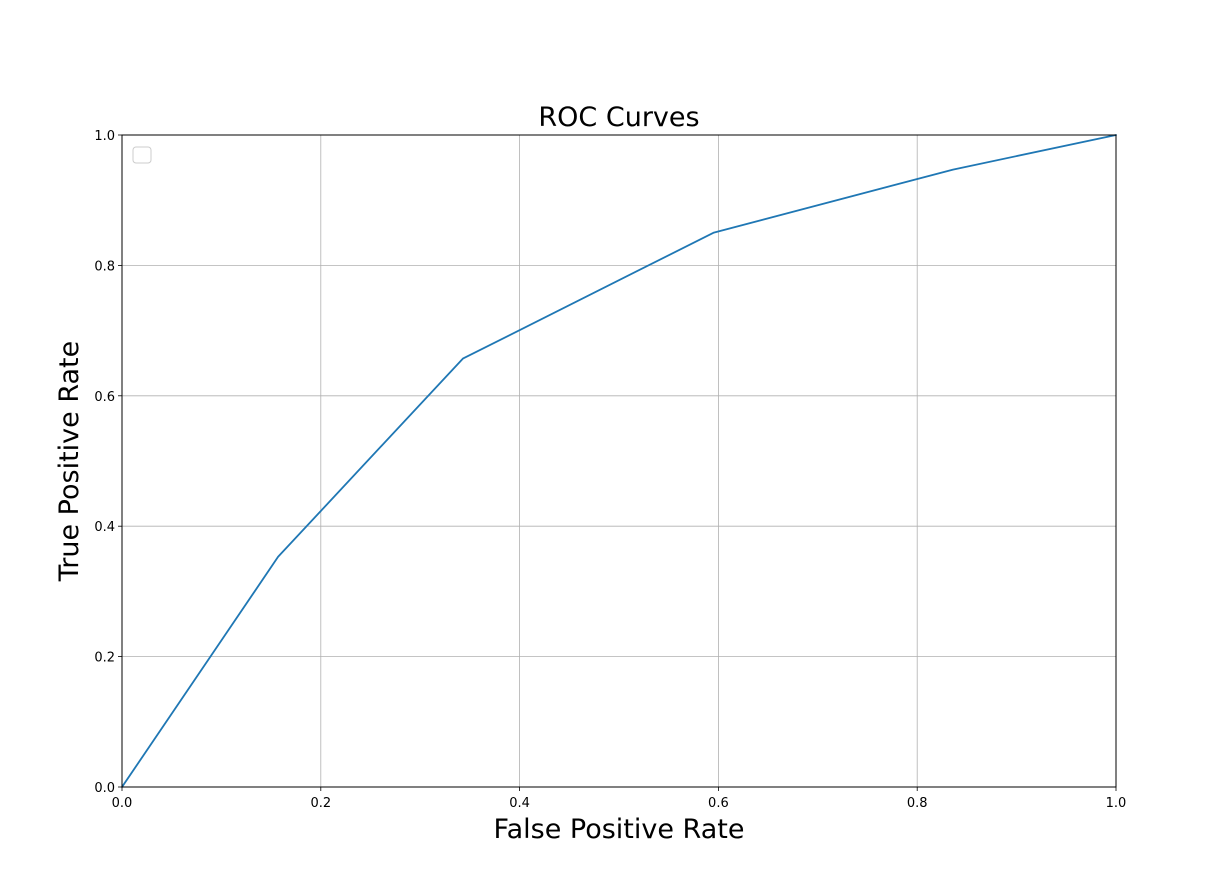 The image size is (1205, 889). Describe the element at coordinates (104, 527) in the screenshot. I see `y-tick-label: 0.4` at that location.